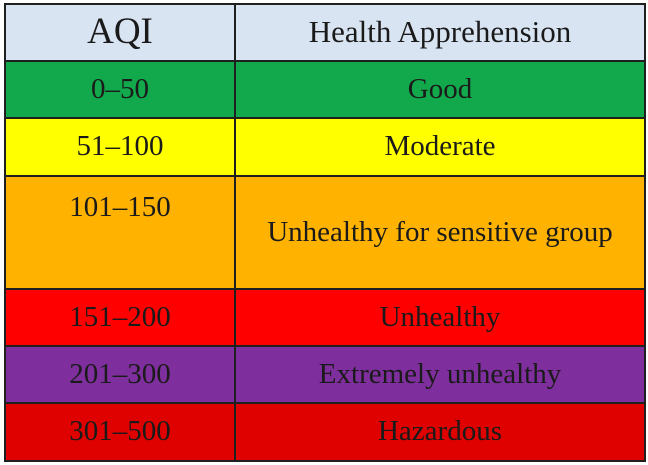 This screenshot has height=465, width=648. I want to click on table-row: 301–500 Hazardous, so click(325, 432).